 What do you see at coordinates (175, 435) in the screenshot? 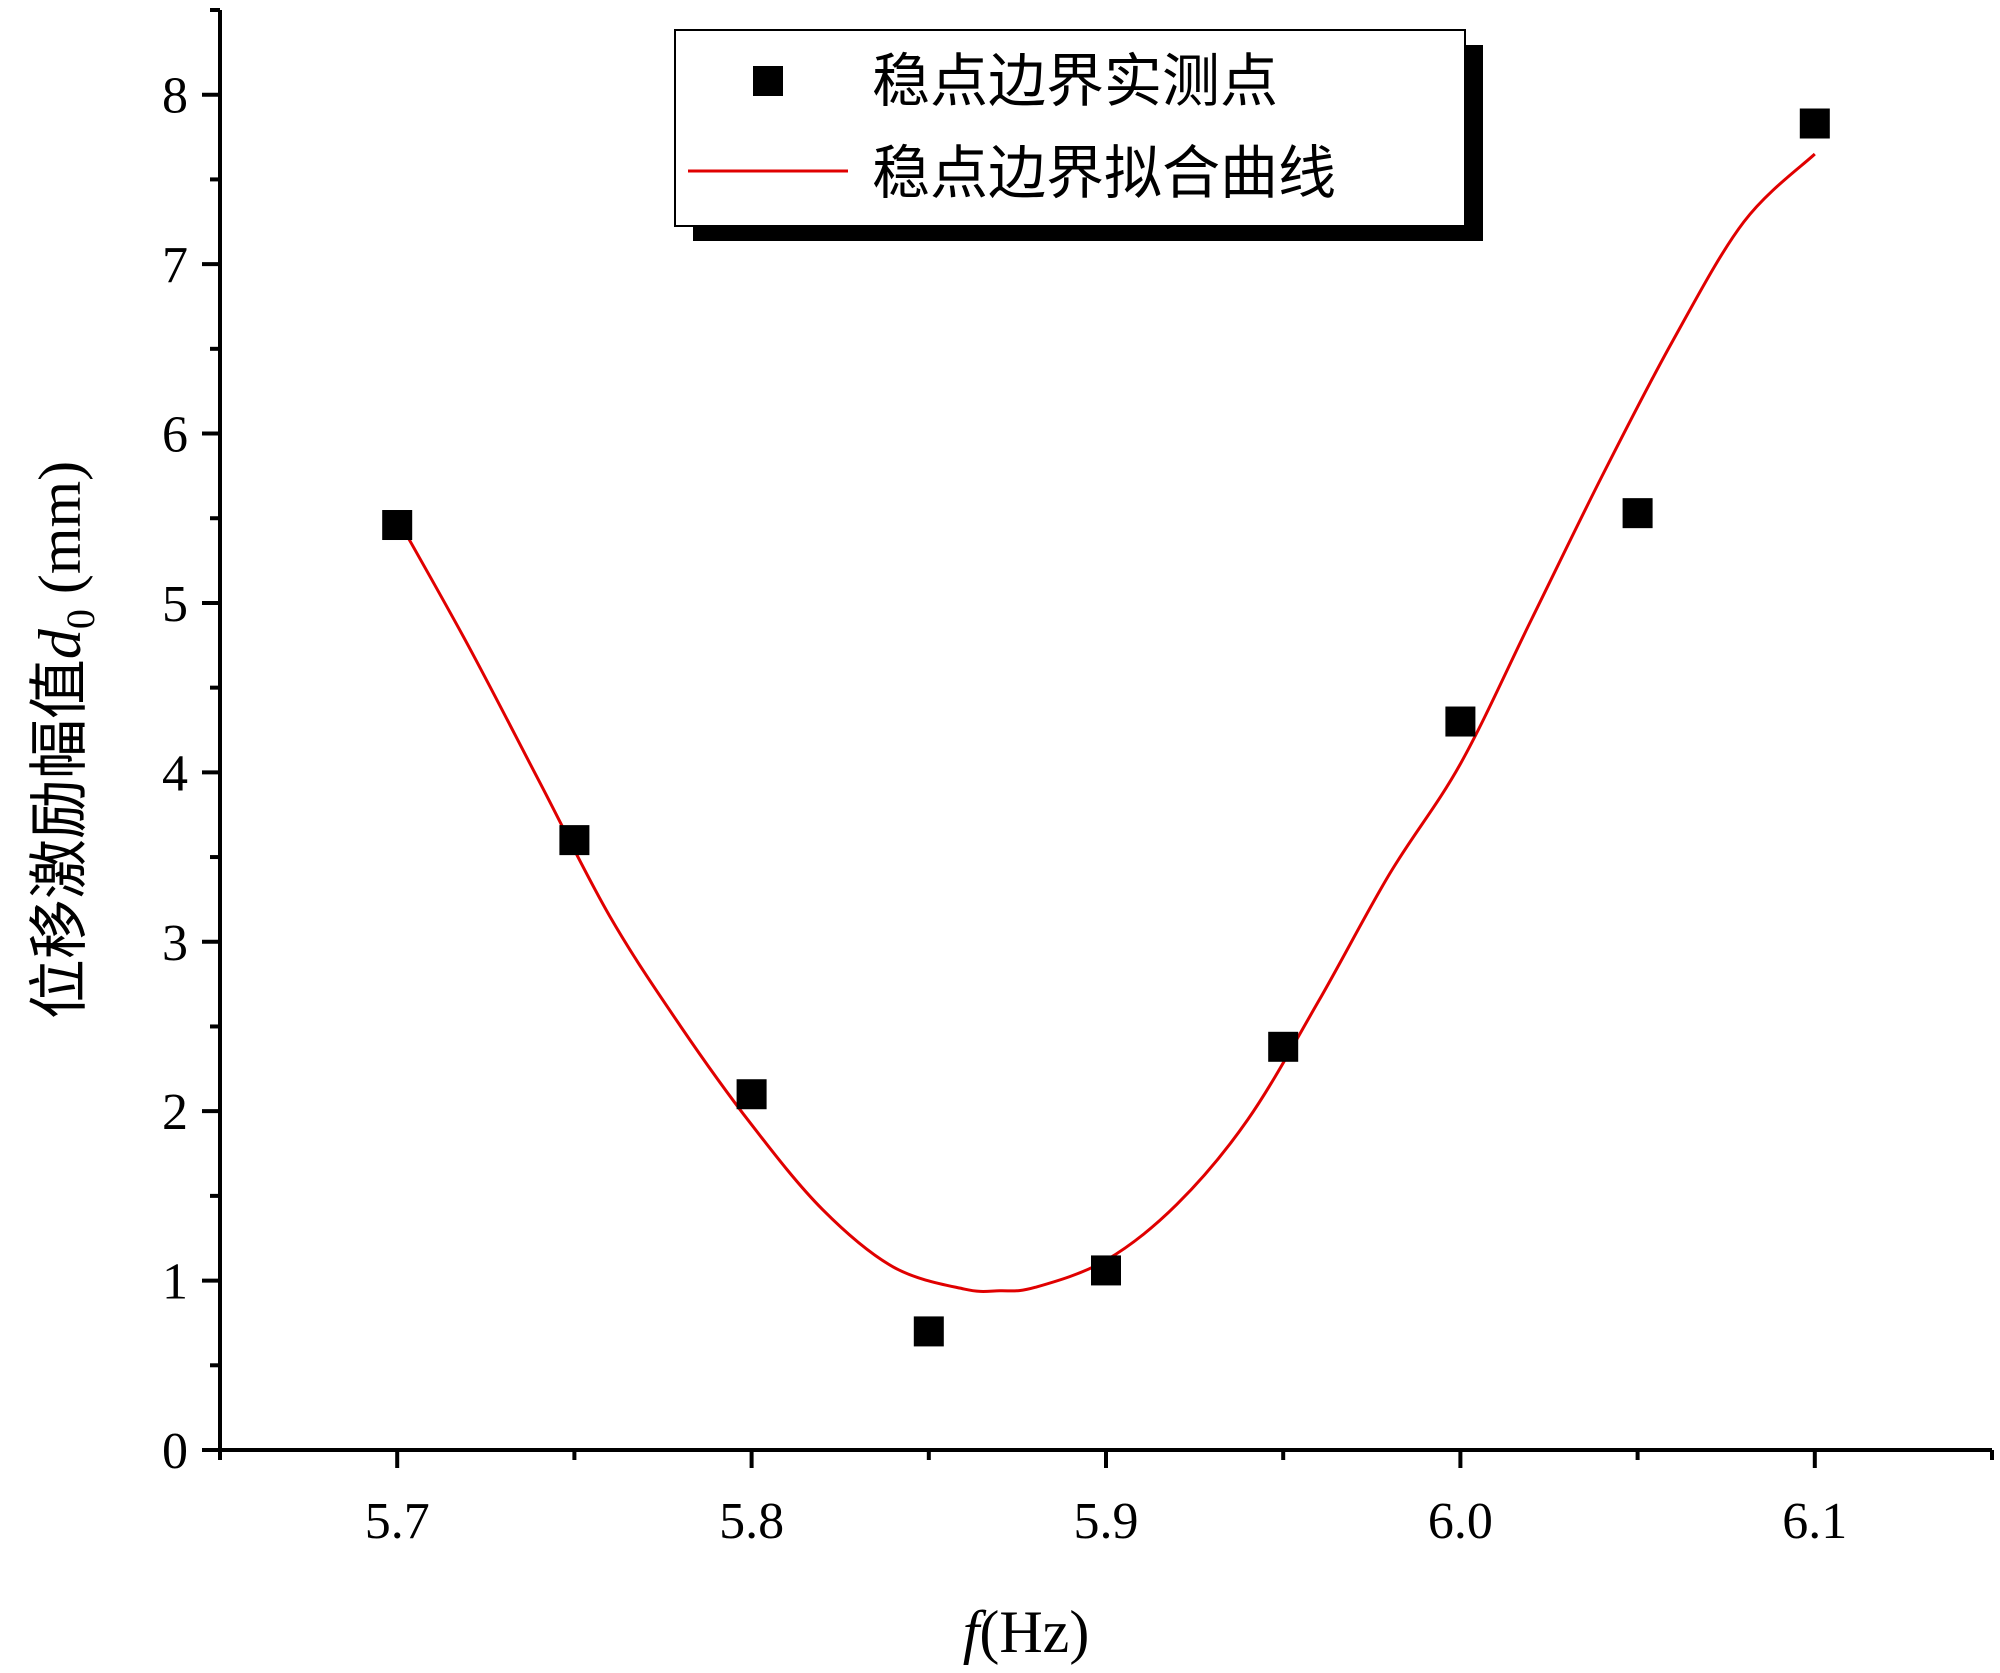
I see `y-tick-label: 6` at bounding box center [175, 435].